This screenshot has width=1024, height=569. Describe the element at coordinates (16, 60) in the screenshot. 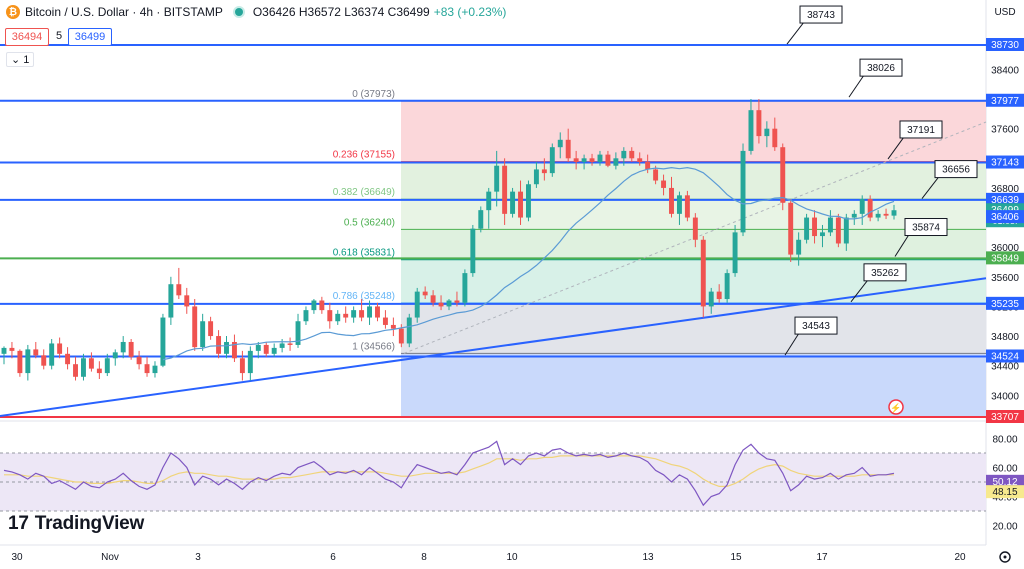

I see `chevron-down-icon: ⌄` at that location.